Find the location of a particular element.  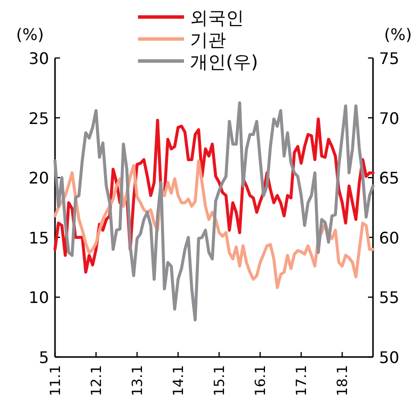

y2tick: 70 is located at coordinates (389, 118).